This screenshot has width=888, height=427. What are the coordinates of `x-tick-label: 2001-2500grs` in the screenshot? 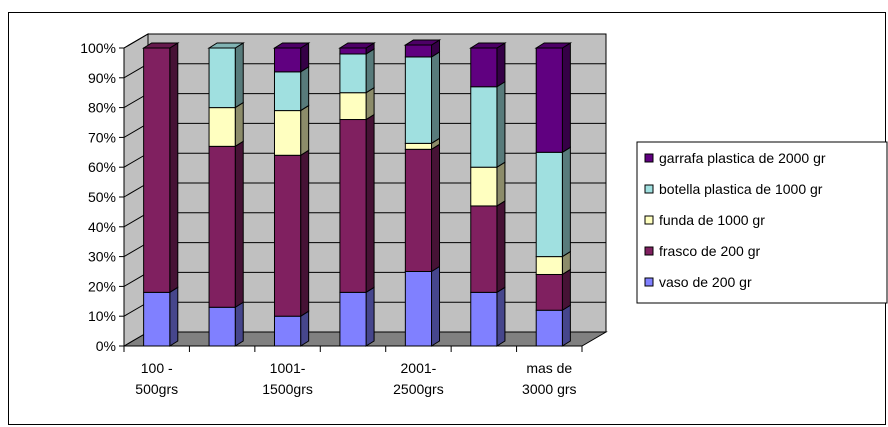 It's located at (418, 378).